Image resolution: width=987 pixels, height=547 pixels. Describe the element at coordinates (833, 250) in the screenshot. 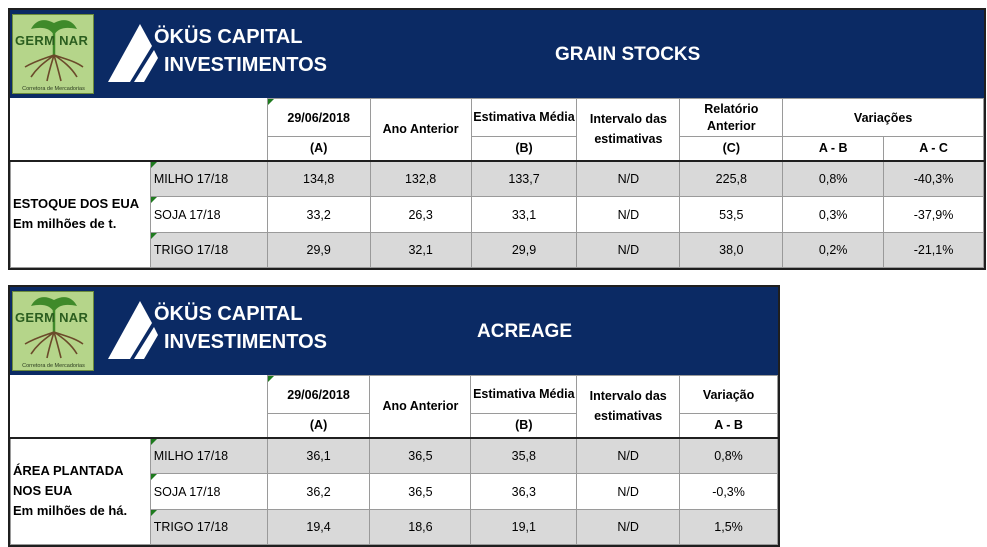

I see `value-ab: 0,2%` at that location.